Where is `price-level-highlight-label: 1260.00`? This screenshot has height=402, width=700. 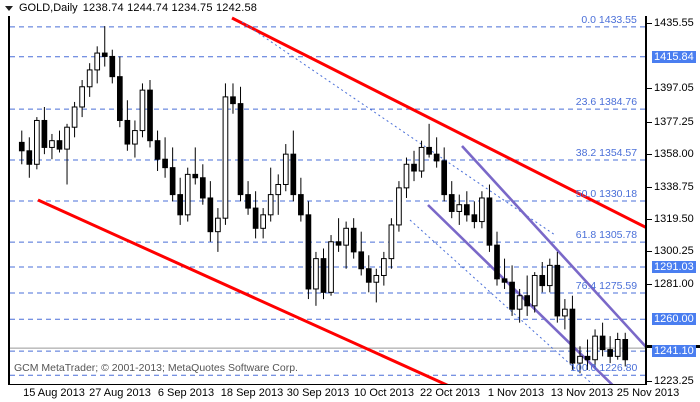 price-level-highlight-label: 1260.00 is located at coordinates (674, 319).